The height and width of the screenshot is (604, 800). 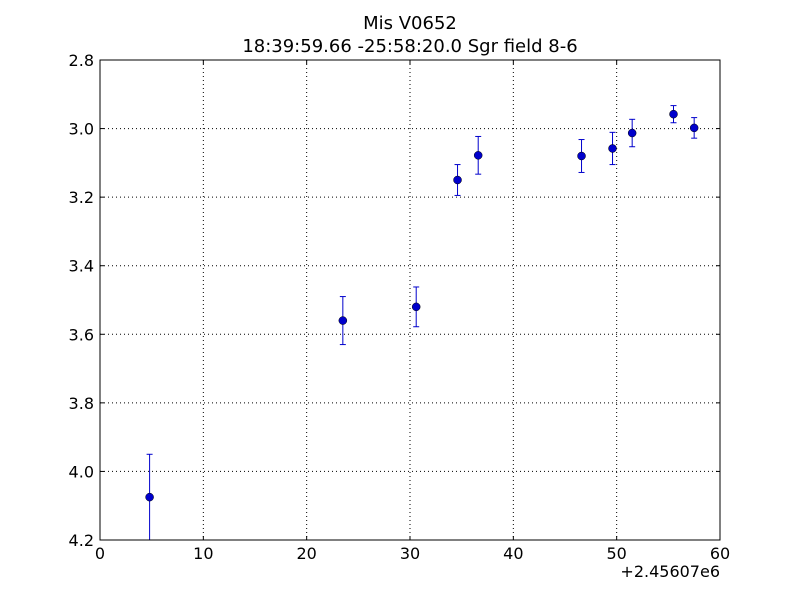 I want to click on x-tick-label: 30, so click(x=410, y=553).